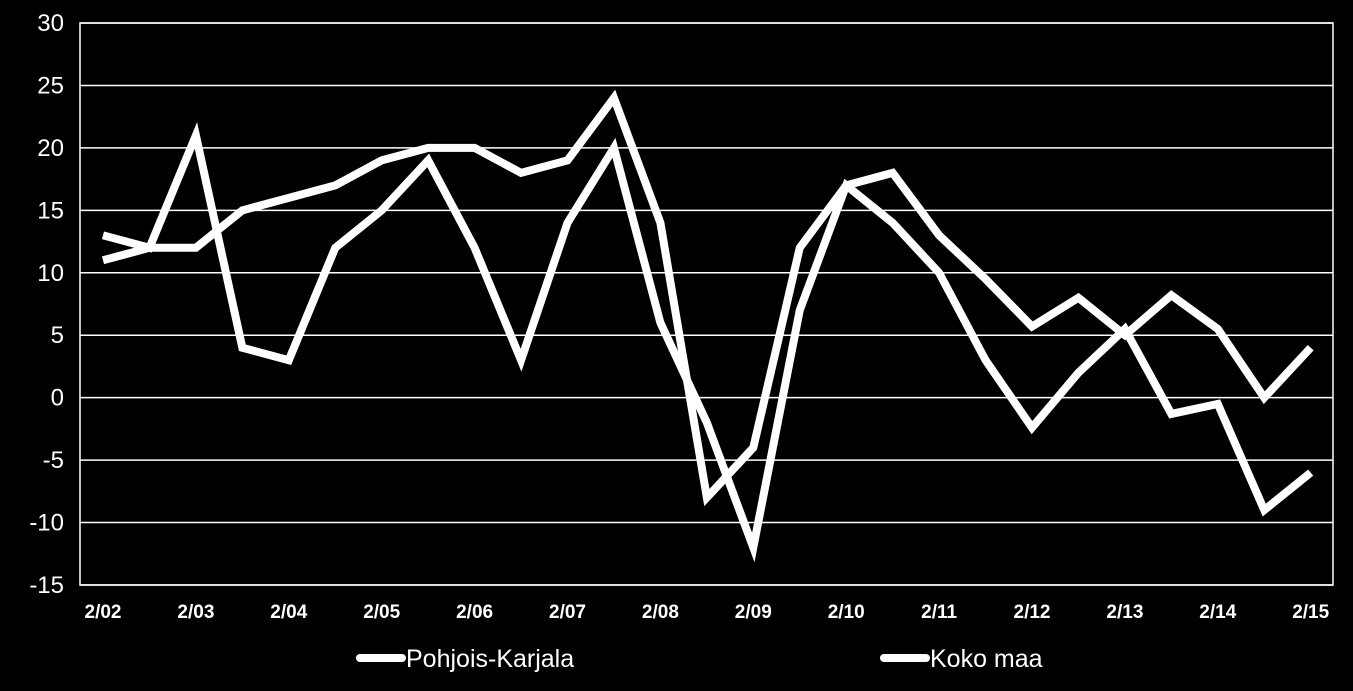 The width and height of the screenshot is (1353, 691). Describe the element at coordinates (1032, 612) in the screenshot. I see `x-tick-label: 2/12` at that location.